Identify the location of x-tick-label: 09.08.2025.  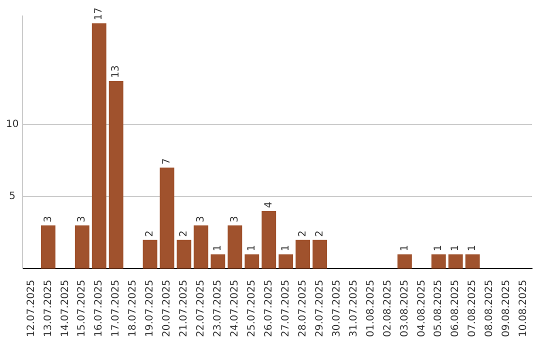
(506, 309).